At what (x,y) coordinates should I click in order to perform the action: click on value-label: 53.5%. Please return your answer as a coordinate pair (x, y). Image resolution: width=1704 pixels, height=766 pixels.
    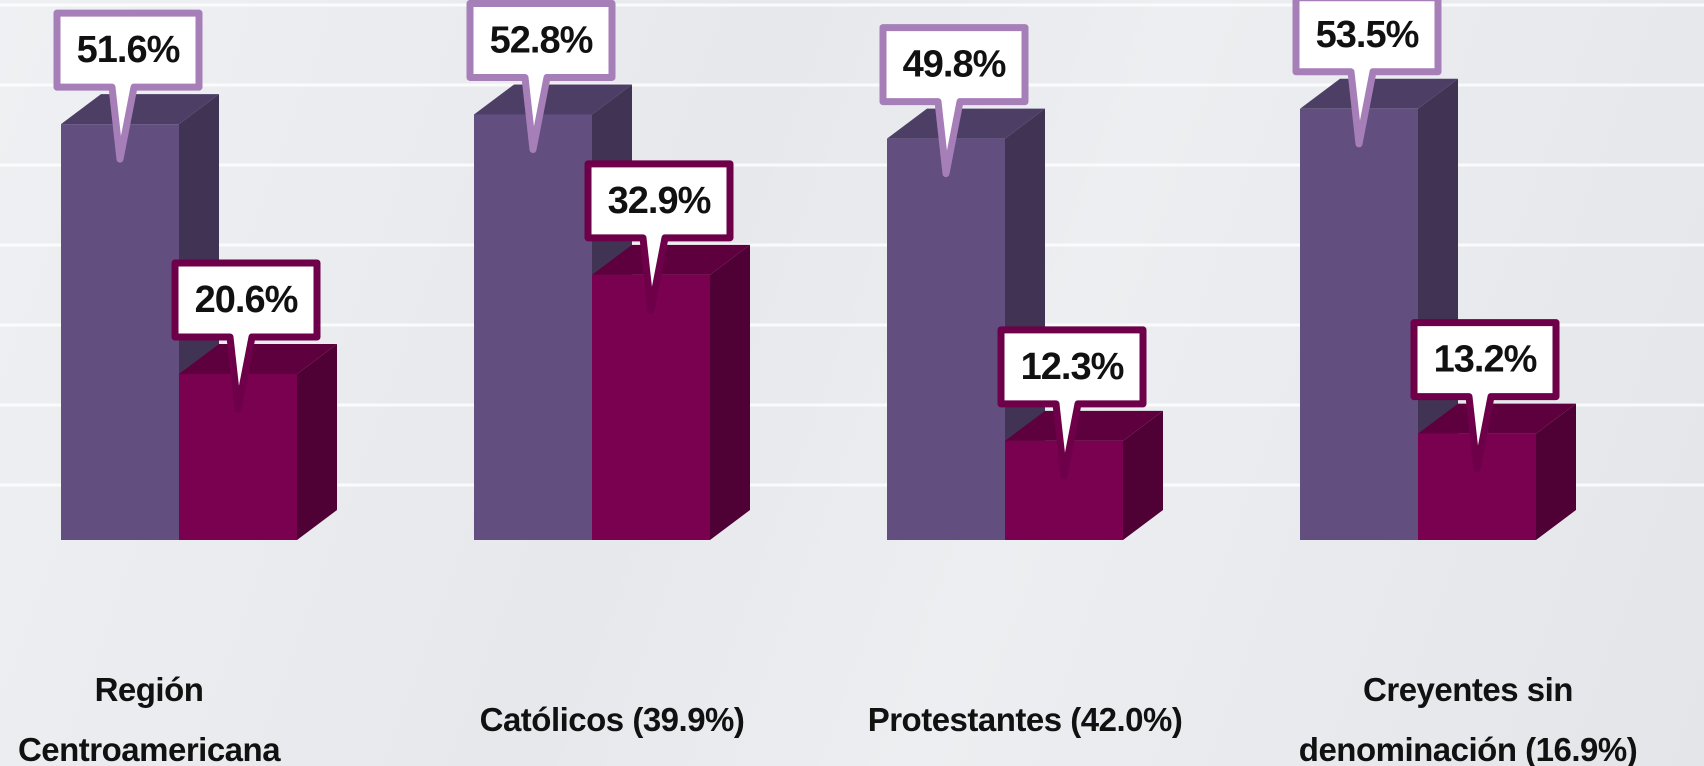
    Looking at the image, I should click on (1367, 35).